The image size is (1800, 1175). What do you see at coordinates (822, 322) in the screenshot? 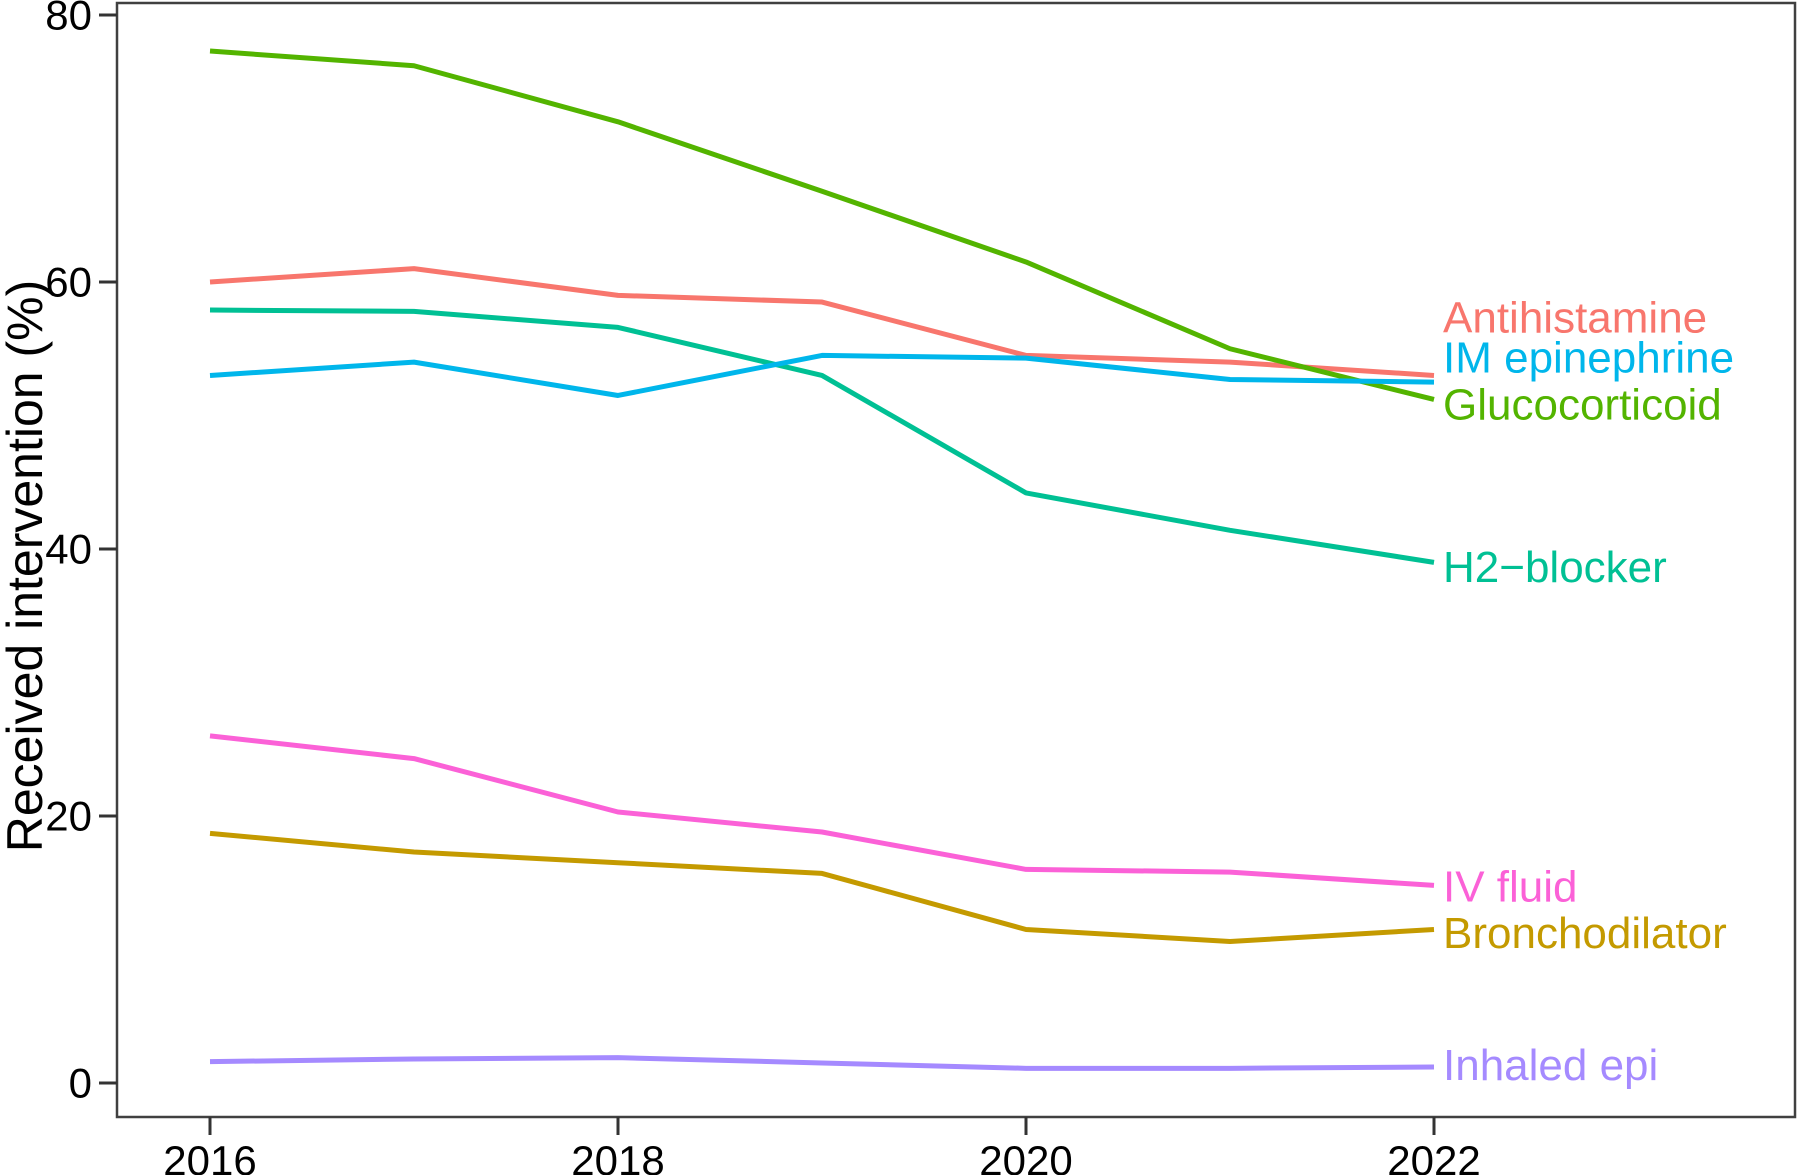
I see `series-line-antihistamine` at bounding box center [822, 322].